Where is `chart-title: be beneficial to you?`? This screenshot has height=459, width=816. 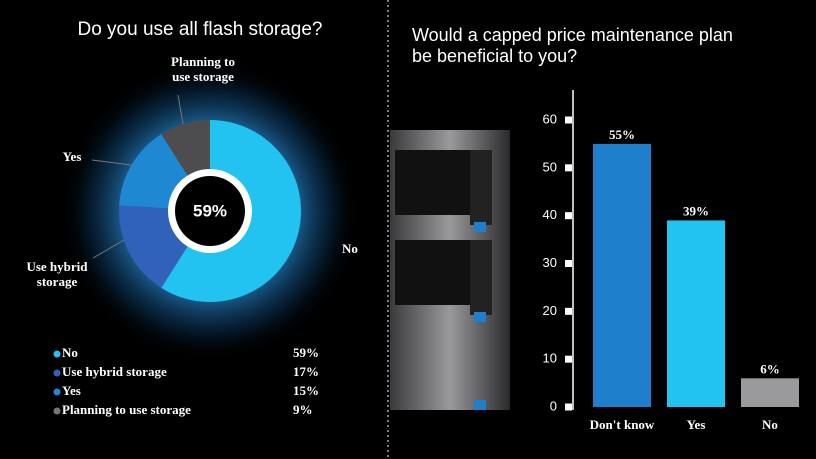 chart-title: be beneficial to you? is located at coordinates (494, 56).